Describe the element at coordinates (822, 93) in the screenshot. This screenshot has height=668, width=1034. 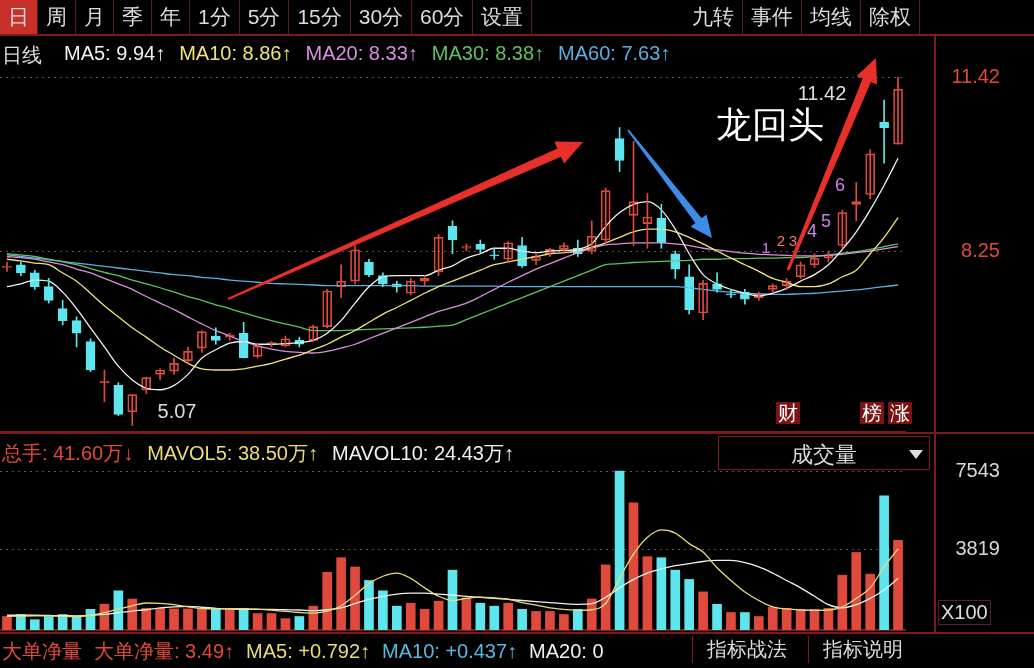
I see `annotation: 11.42` at that location.